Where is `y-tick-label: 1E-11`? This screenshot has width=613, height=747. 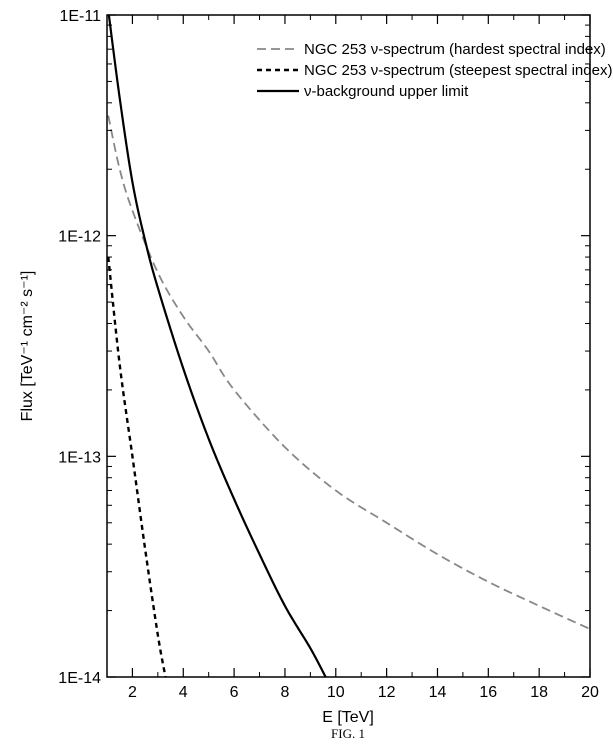 y-tick-label: 1E-11 is located at coordinates (80, 16).